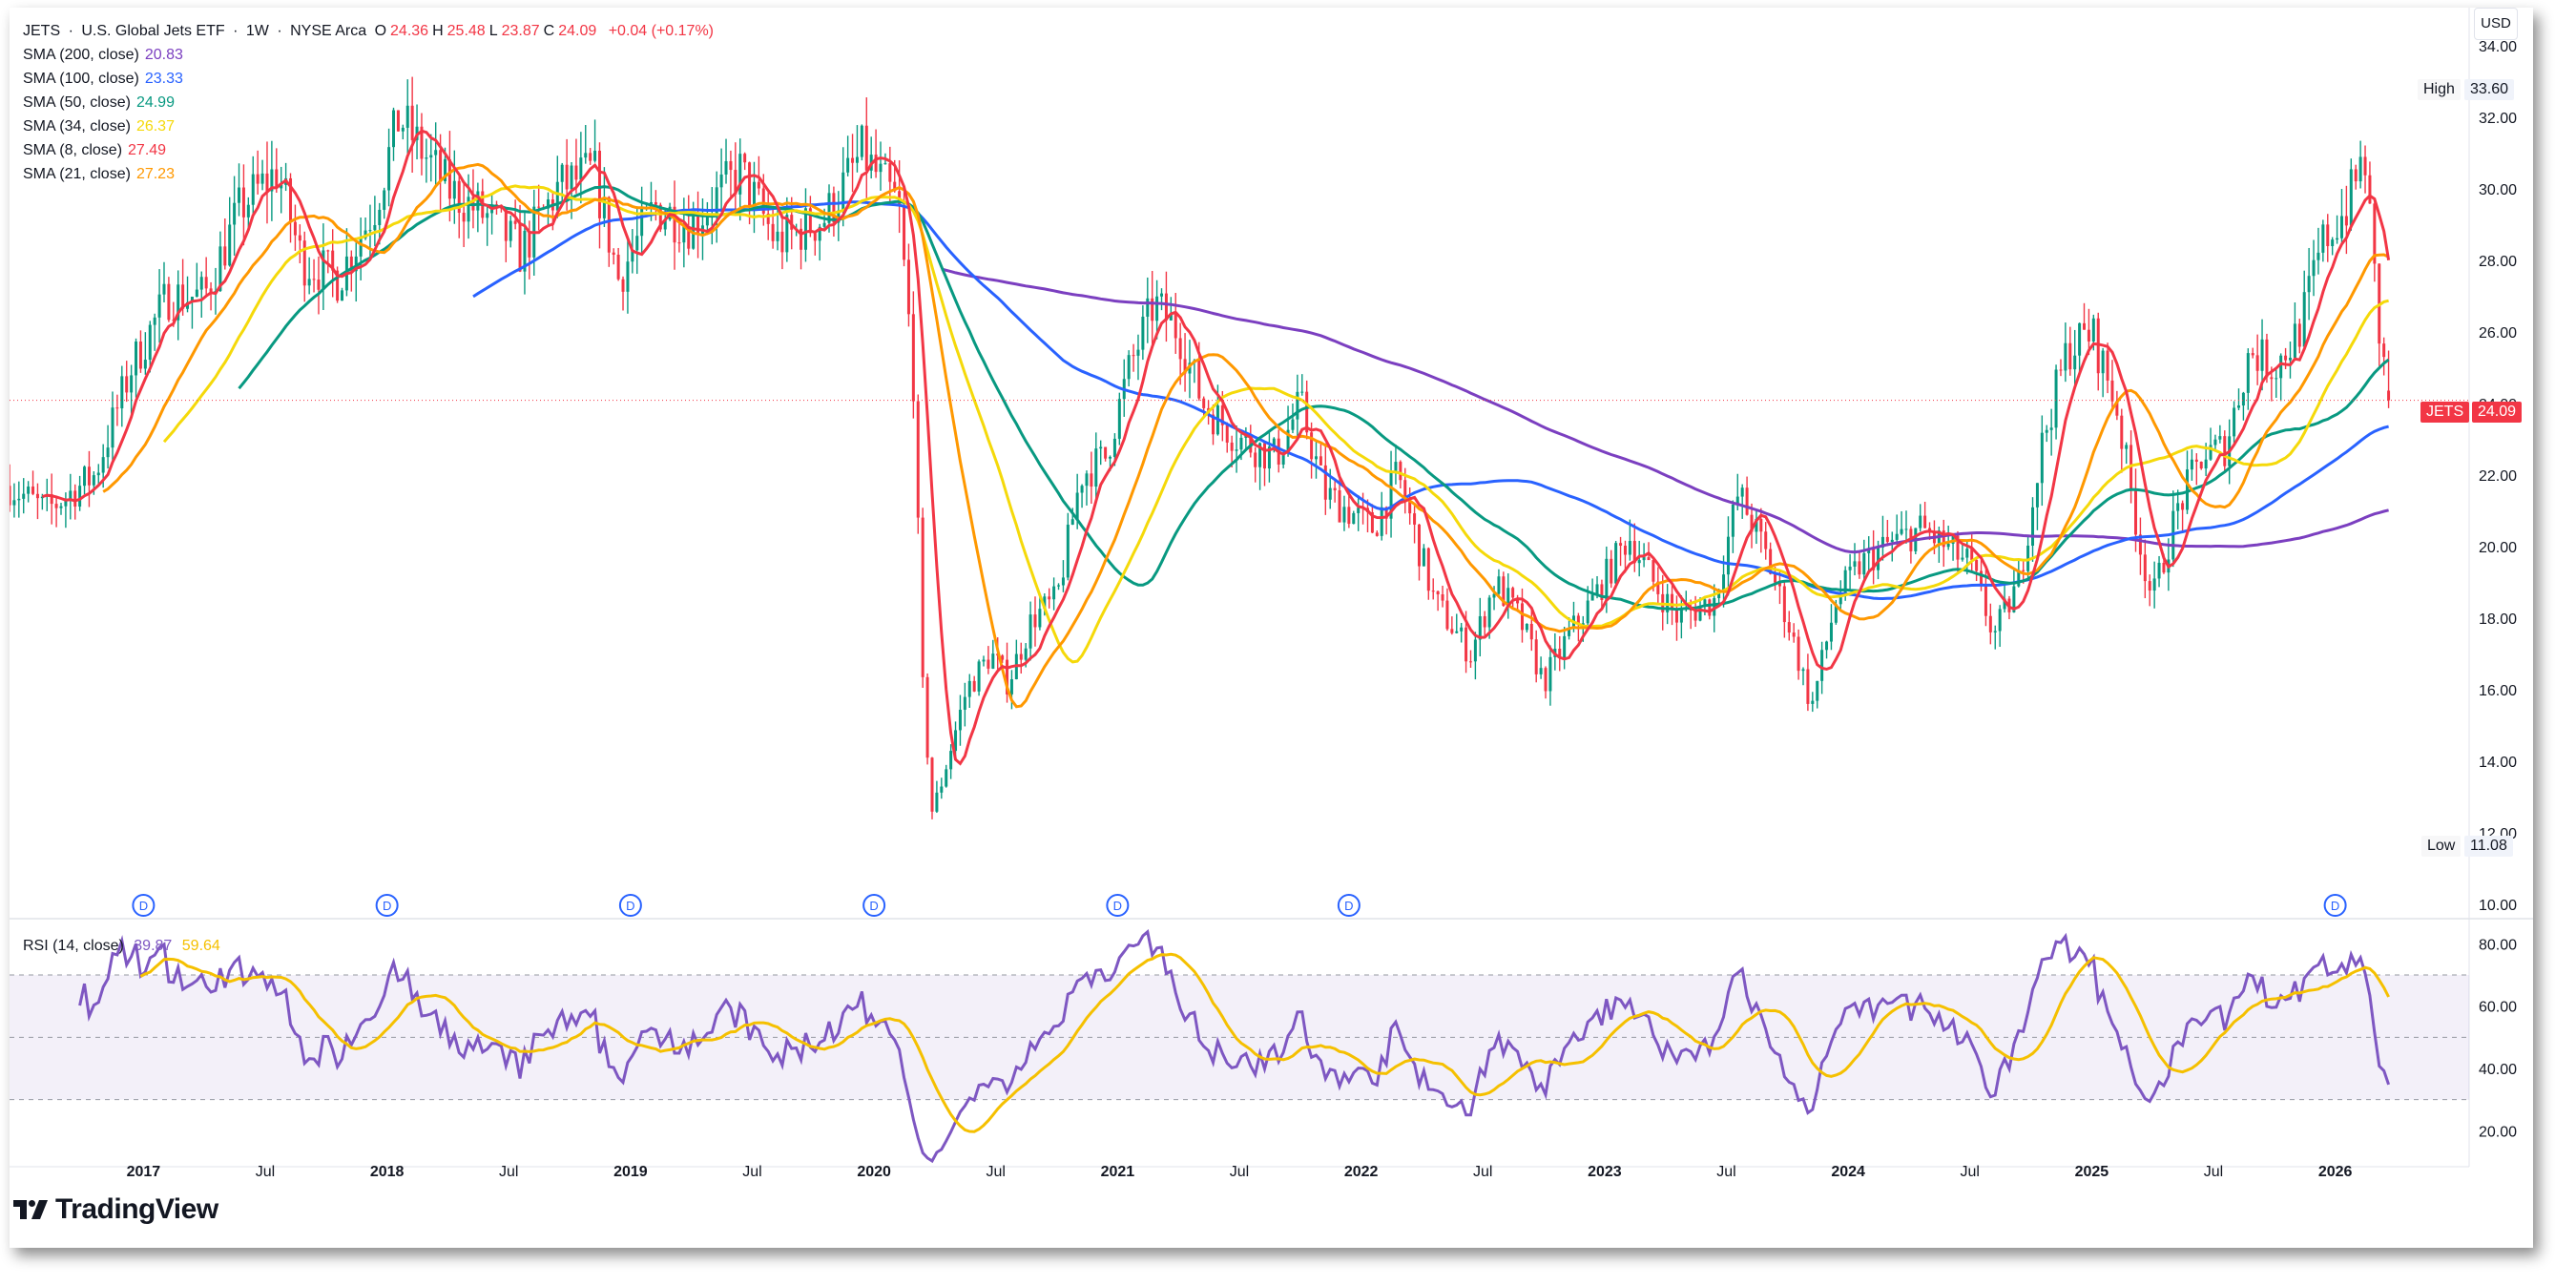 The height and width of the screenshot is (1285, 2576). What do you see at coordinates (370, 79) in the screenshot?
I see `indicator-row: SMA (100, close) 23.33` at bounding box center [370, 79].